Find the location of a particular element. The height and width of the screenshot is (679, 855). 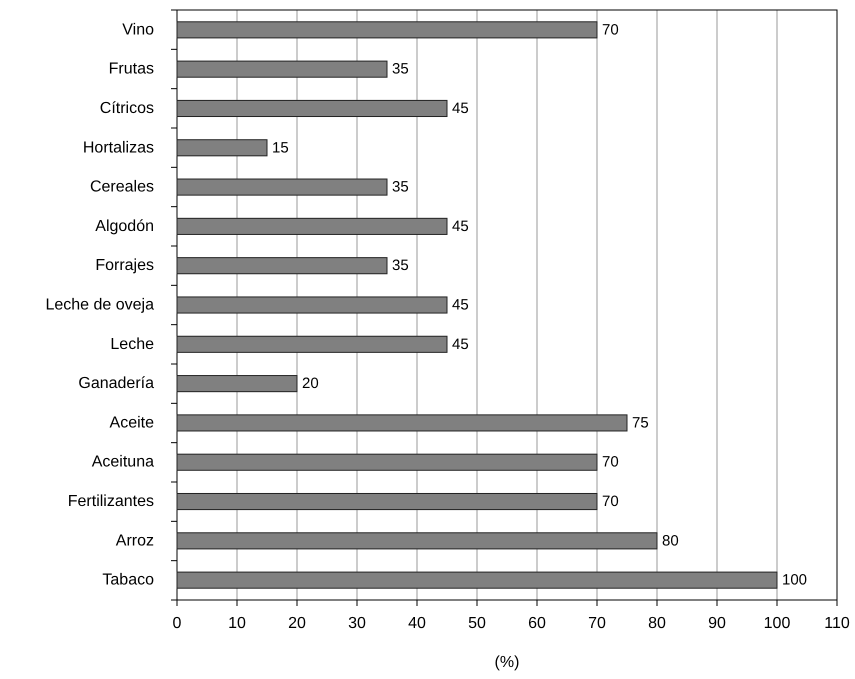

x-tick-label: 50 is located at coordinates (477, 623).